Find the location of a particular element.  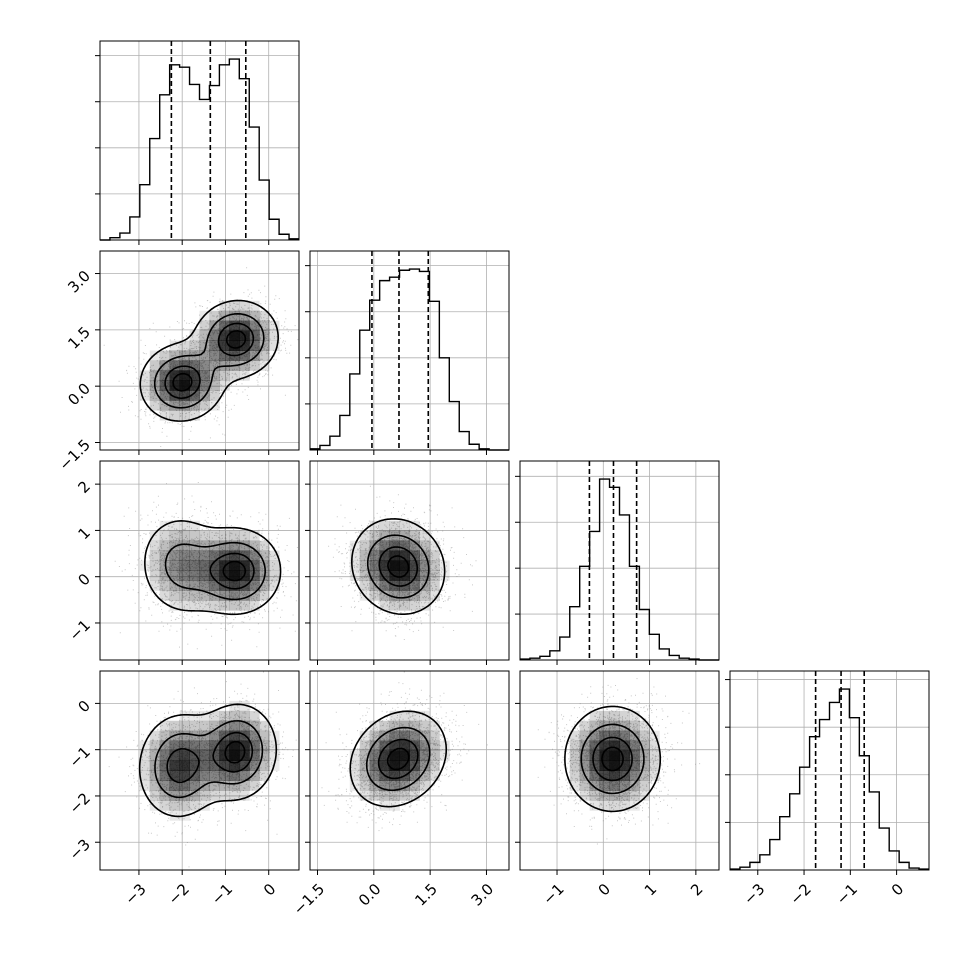

histogram-step is located at coordinates (829, 779).